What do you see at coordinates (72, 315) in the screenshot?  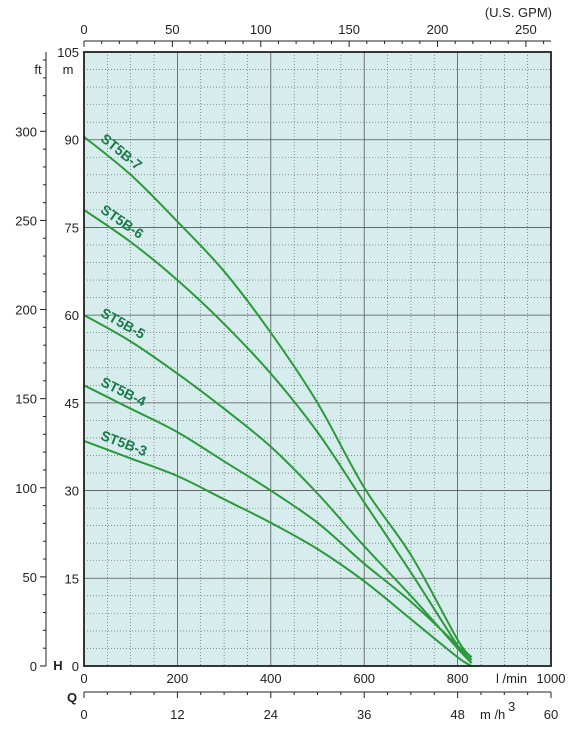 I see `m-tick-label: 60` at bounding box center [72, 315].